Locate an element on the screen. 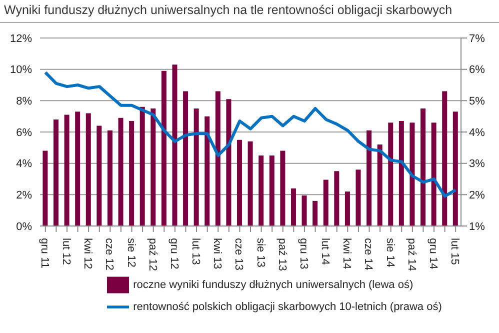  x-tick-label: paź 12 is located at coordinates (152, 255).